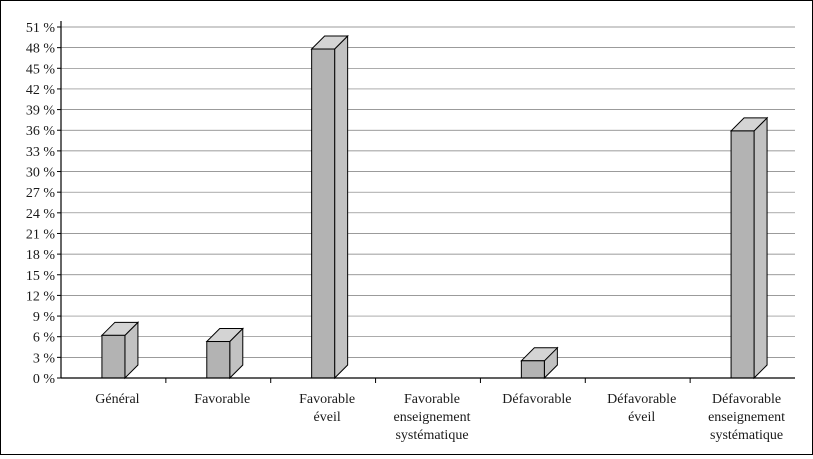 Image resolution: width=813 pixels, height=459 pixels. I want to click on y-tick-label: 9 %, so click(44, 317).